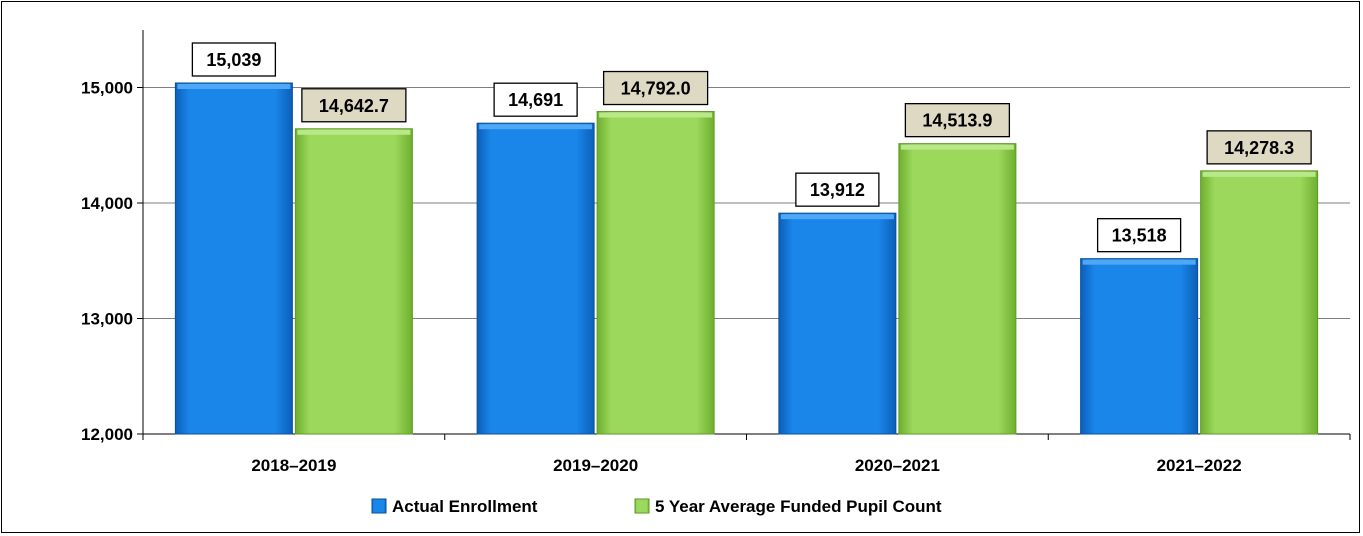 The width and height of the screenshot is (1363, 536). I want to click on y-tick-label: 12,000, so click(107, 434).